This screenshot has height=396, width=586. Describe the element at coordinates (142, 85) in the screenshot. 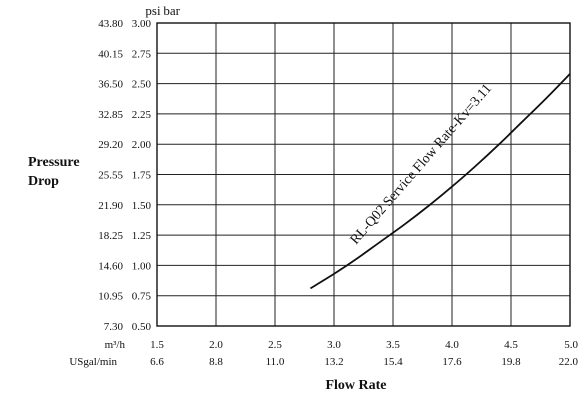

I see `y-tick-label-bar: 2.50` at that location.